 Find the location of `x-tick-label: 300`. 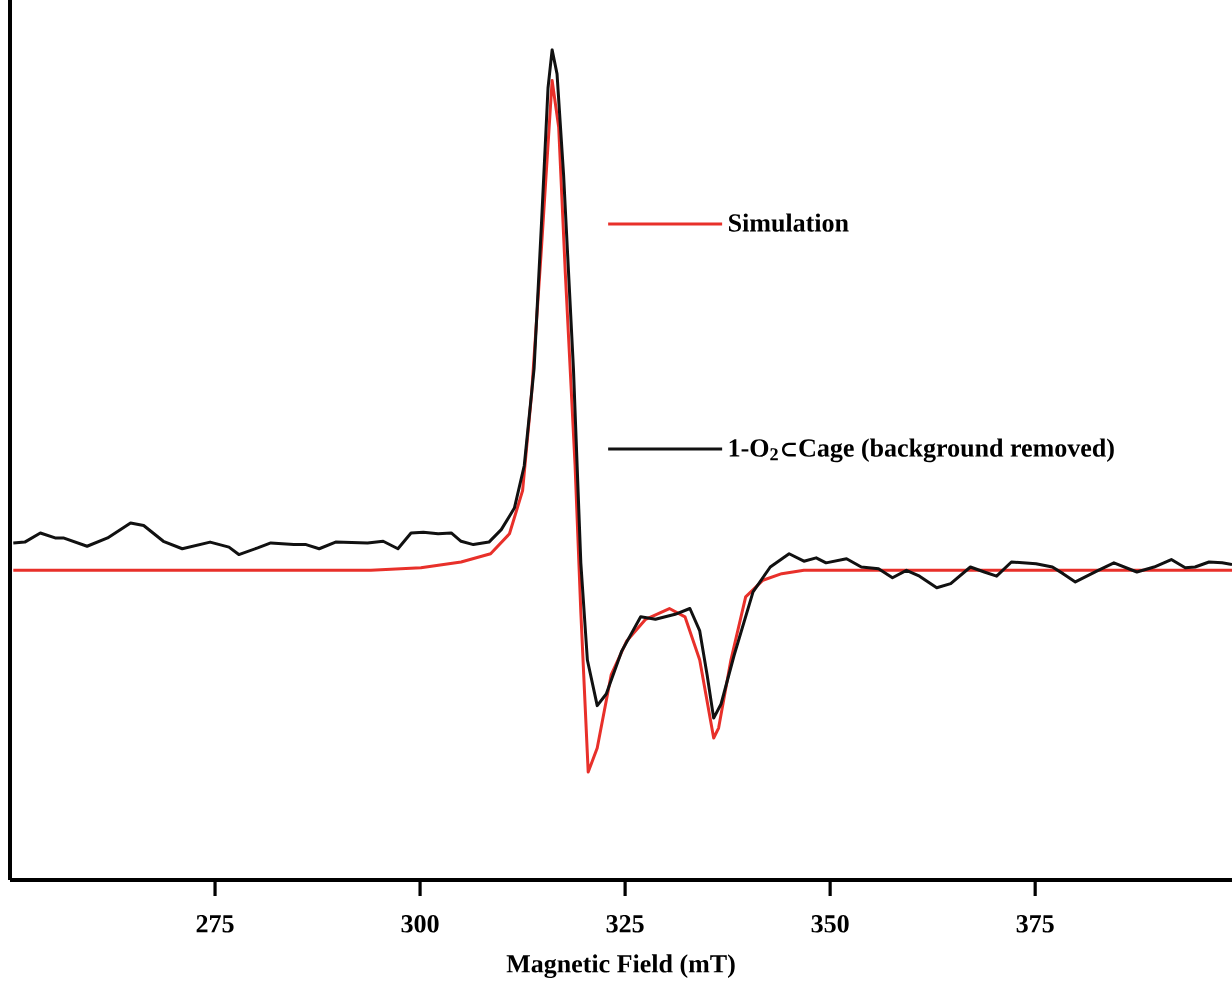

x-tick-label: 300 is located at coordinates (420, 924).